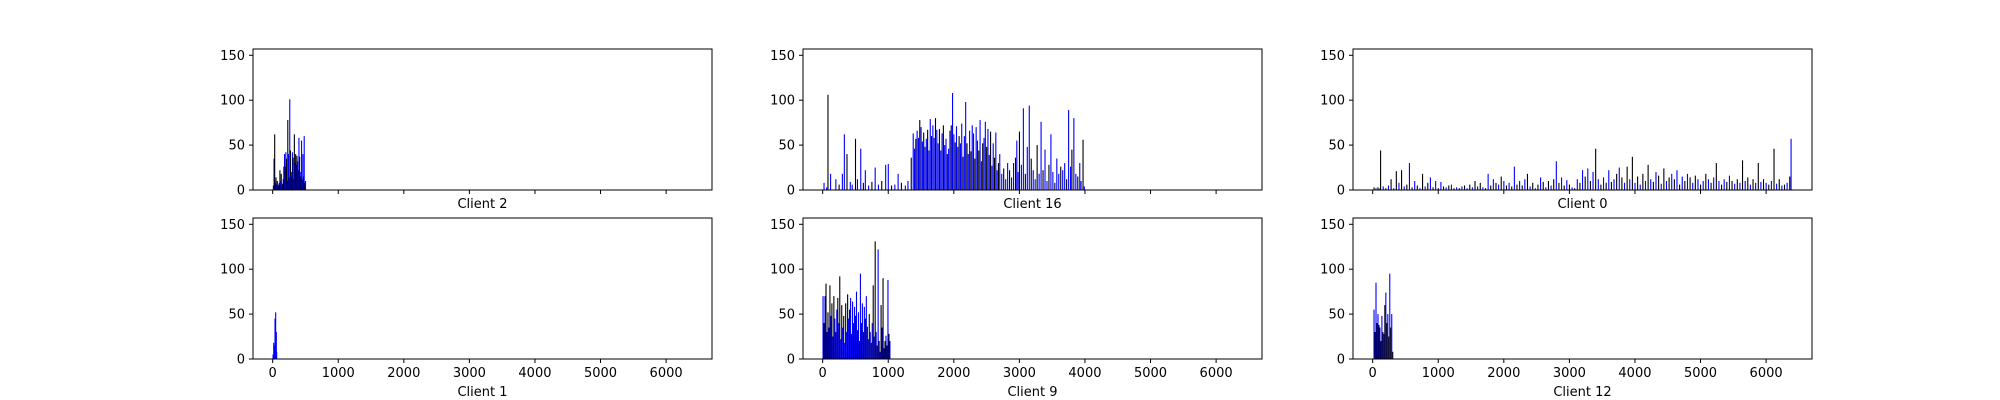 Image resolution: width=2000 pixels, height=400 pixels. Describe the element at coordinates (1551, 299) in the screenshot. I see `ticks-group: 0 50 100 150 0 1000 2000 3000 4000 5000 6000` at that location.